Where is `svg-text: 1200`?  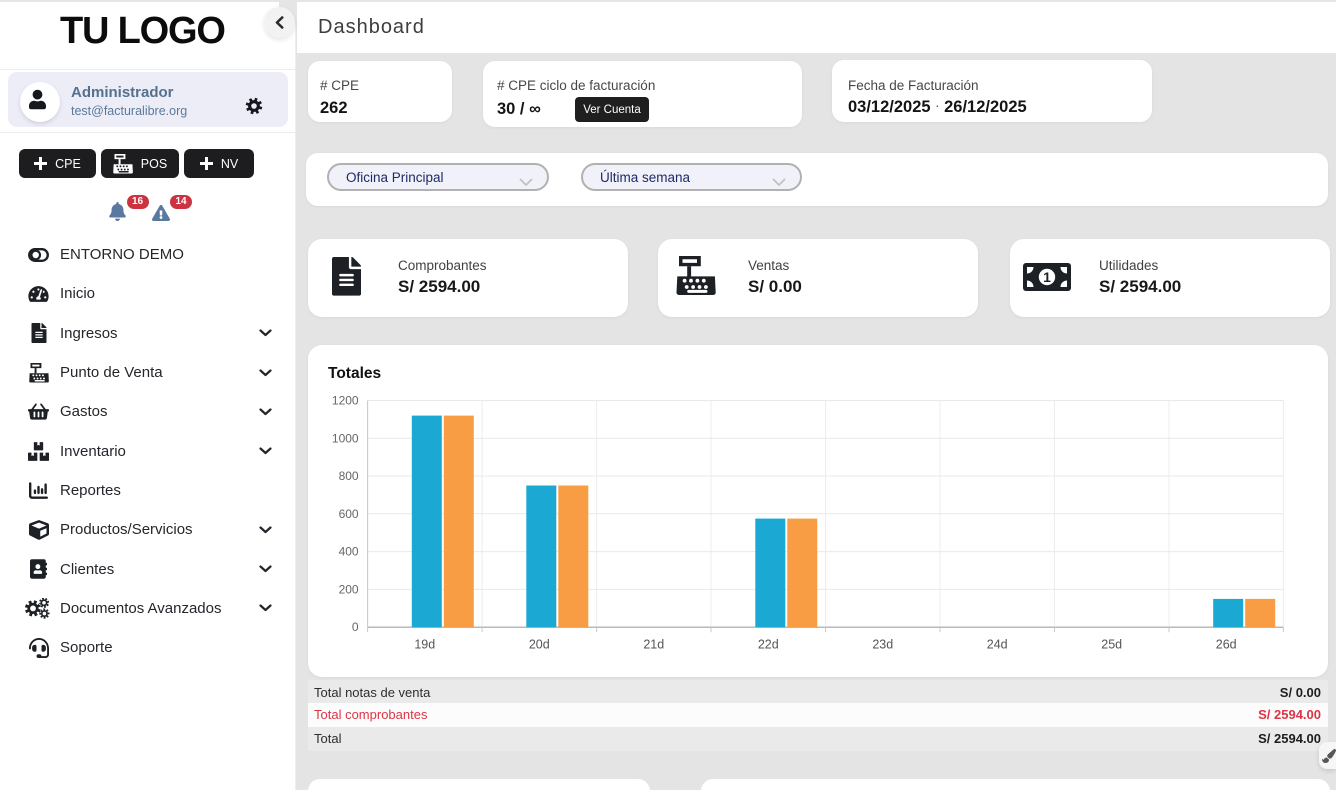
svg-text: 1200 is located at coordinates (345, 401).